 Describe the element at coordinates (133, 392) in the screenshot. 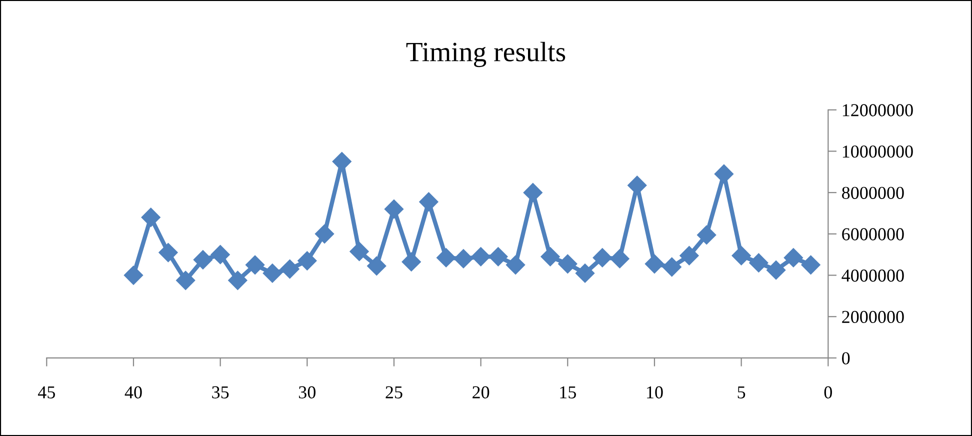

I see `x-tick-label: 40` at that location.